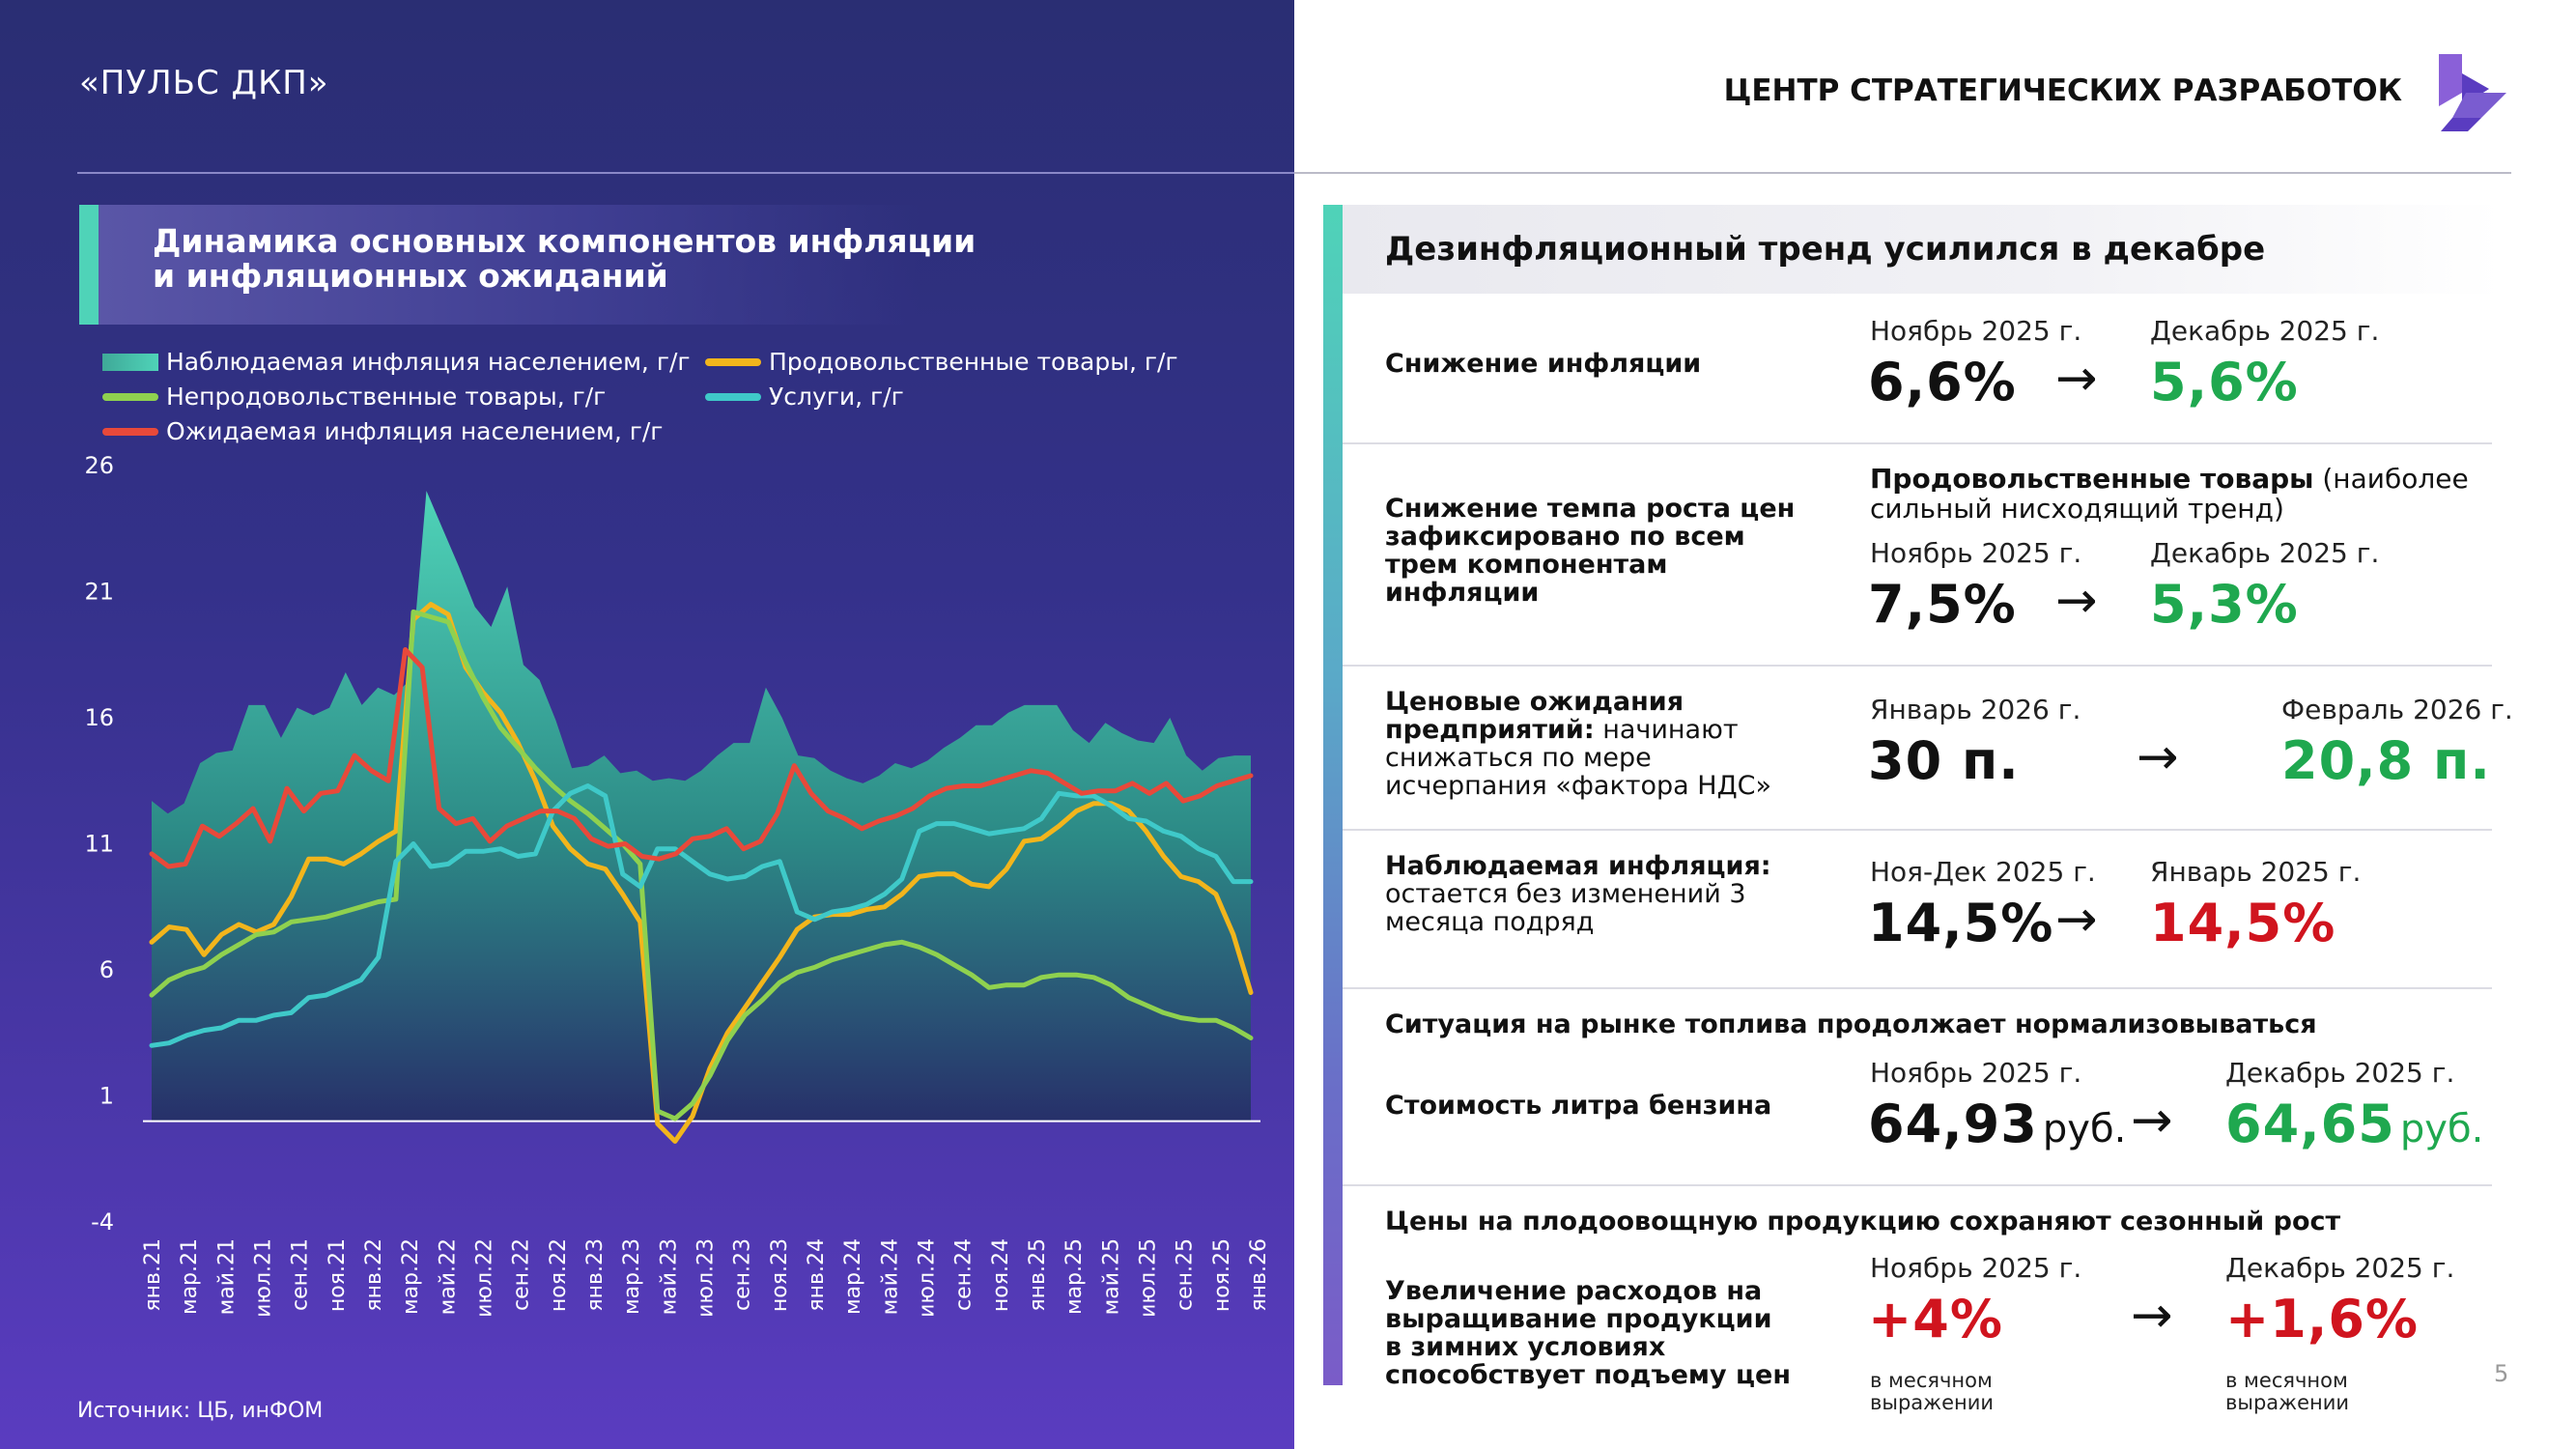 The width and height of the screenshot is (2576, 1449). Describe the element at coordinates (2243, 923) in the screenshot. I see `value-after: 14,5%` at that location.